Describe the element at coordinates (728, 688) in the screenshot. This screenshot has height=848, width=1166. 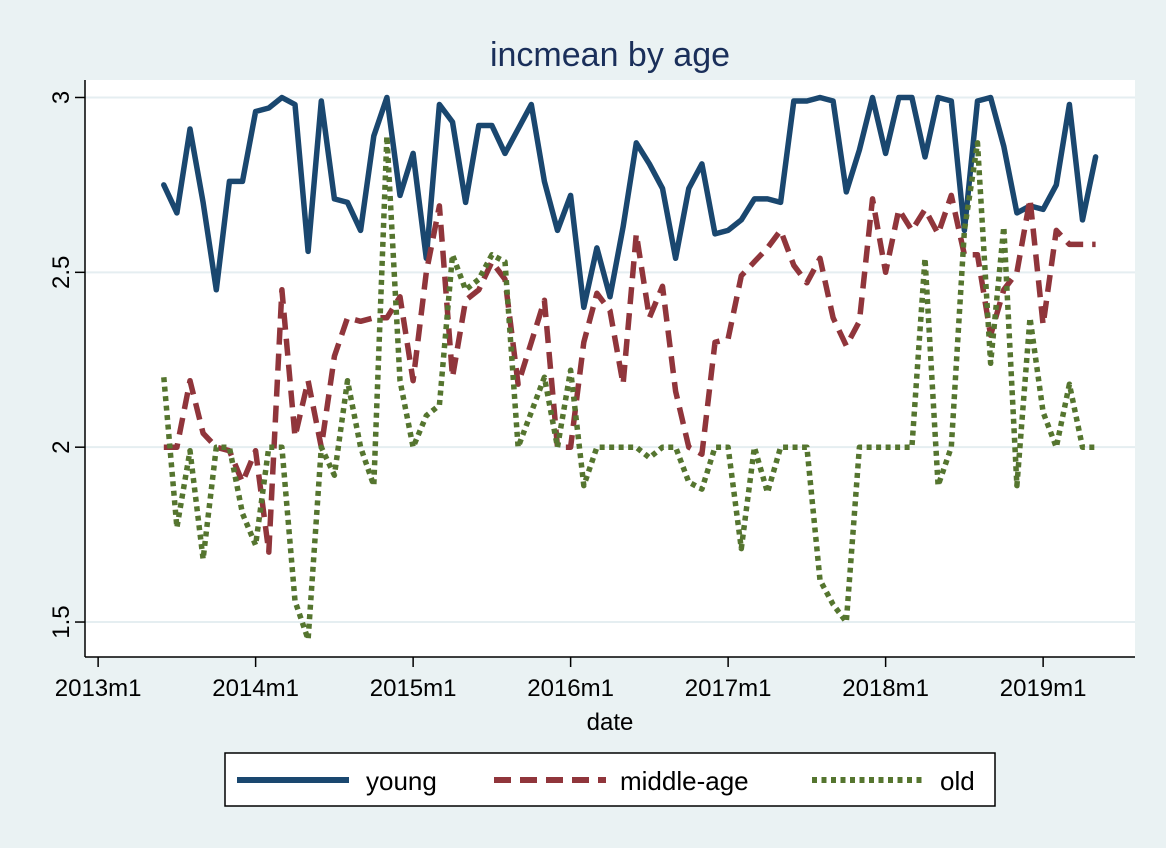
I see `x-tick-label: 2017m1` at that location.